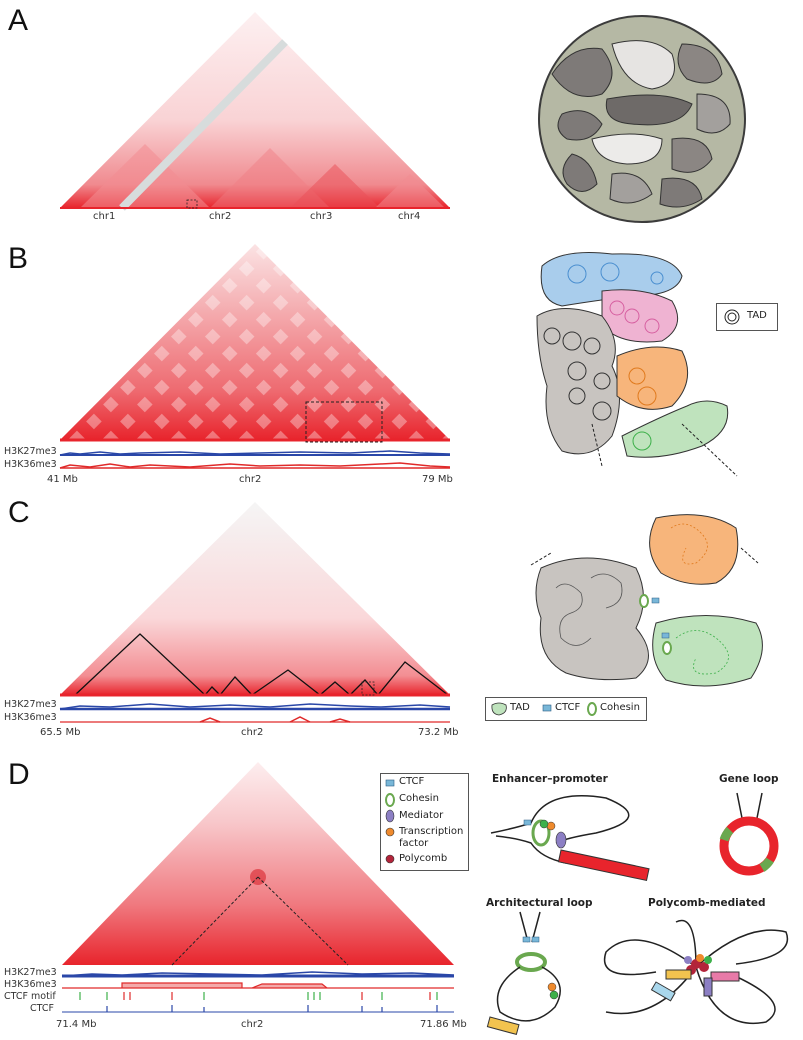 The width and height of the screenshot is (803, 1040). What do you see at coordinates (437, 479) in the screenshot?
I see `panel-b-end-coordinate: 79 Mb` at bounding box center [437, 479].